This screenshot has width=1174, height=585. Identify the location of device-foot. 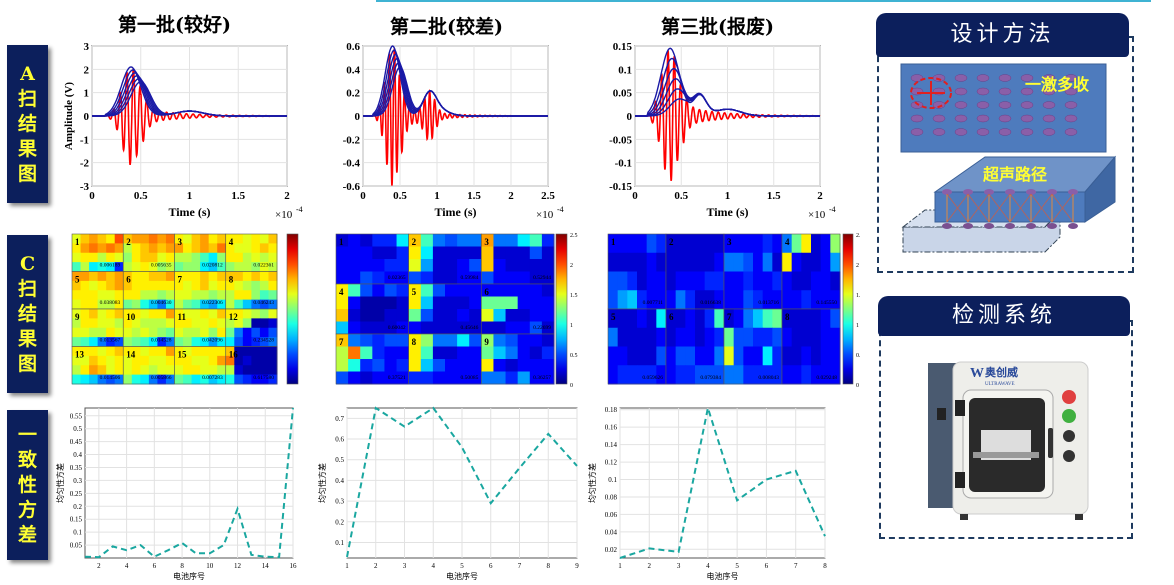
(1079, 517).